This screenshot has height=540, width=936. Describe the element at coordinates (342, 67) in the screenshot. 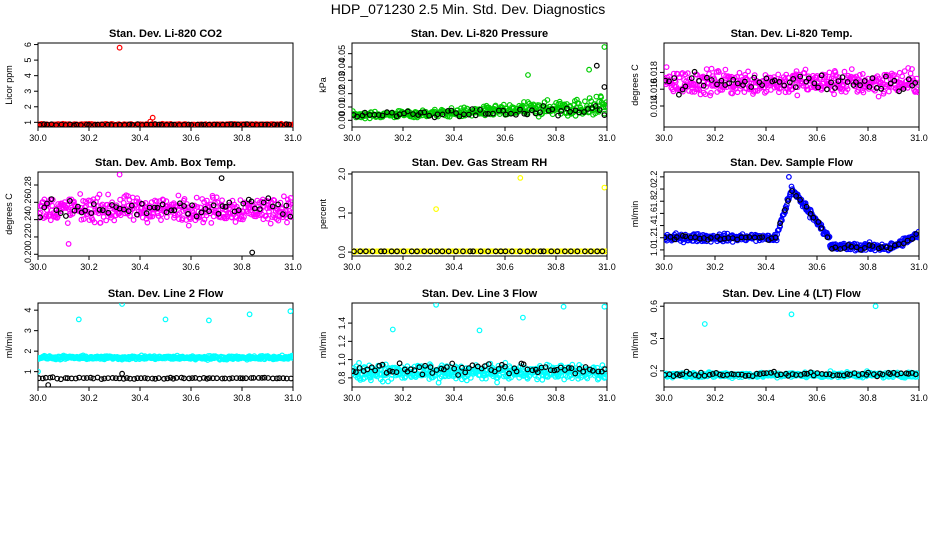

I see `y-tick-label: 0.04` at that location.